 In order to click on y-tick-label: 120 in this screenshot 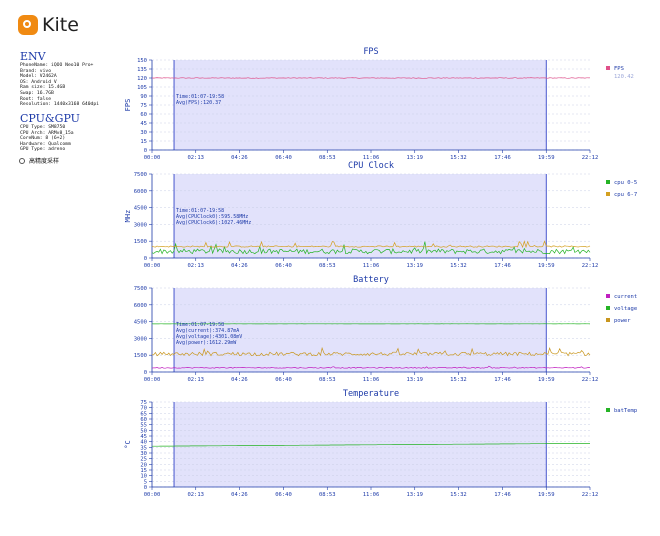, I will do `click(142, 79)`.